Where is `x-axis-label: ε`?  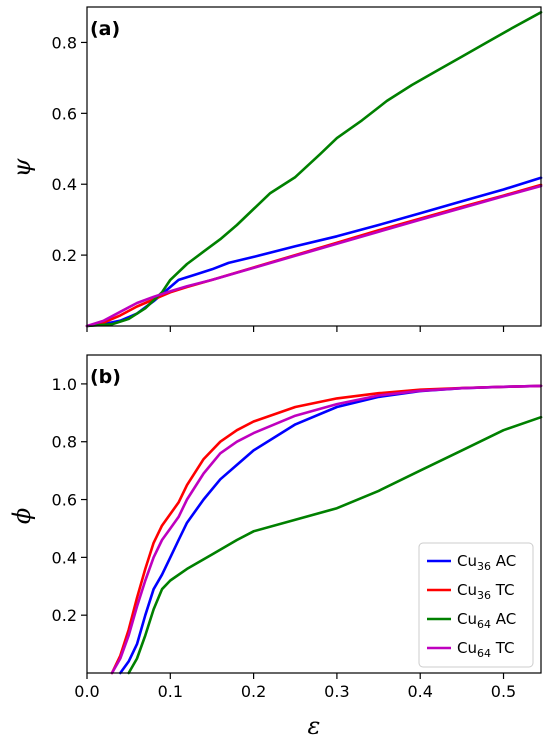
x-axis-label: ε is located at coordinates (314, 726).